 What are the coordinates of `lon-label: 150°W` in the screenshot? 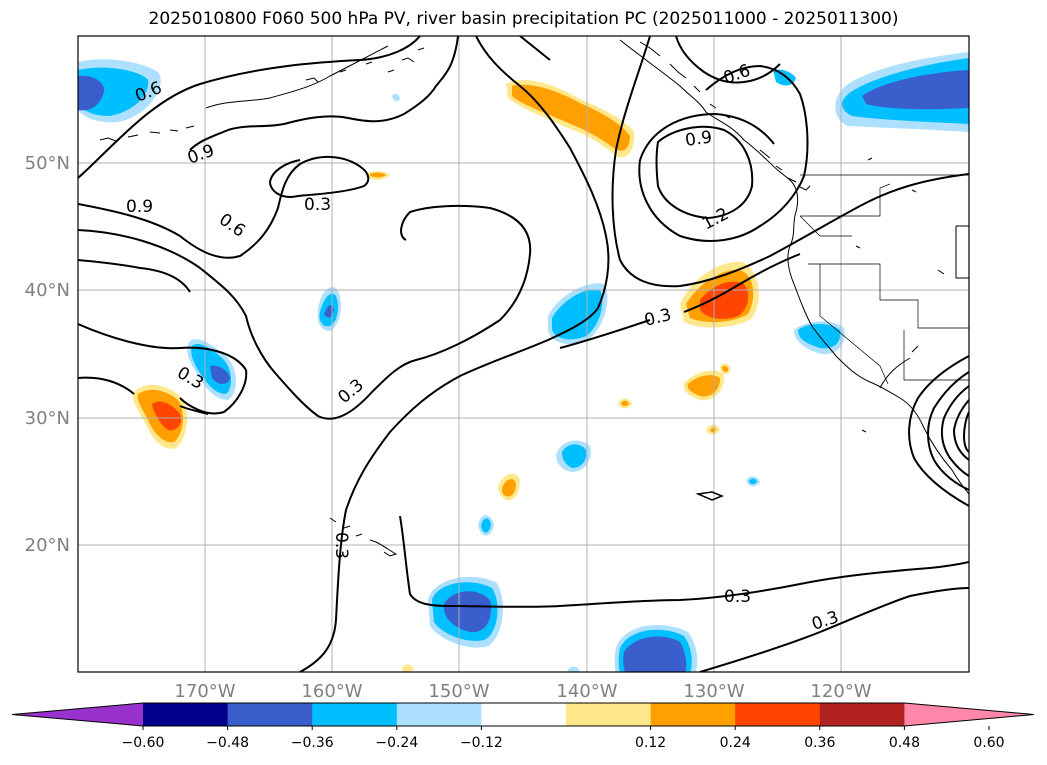 It's located at (458, 691).